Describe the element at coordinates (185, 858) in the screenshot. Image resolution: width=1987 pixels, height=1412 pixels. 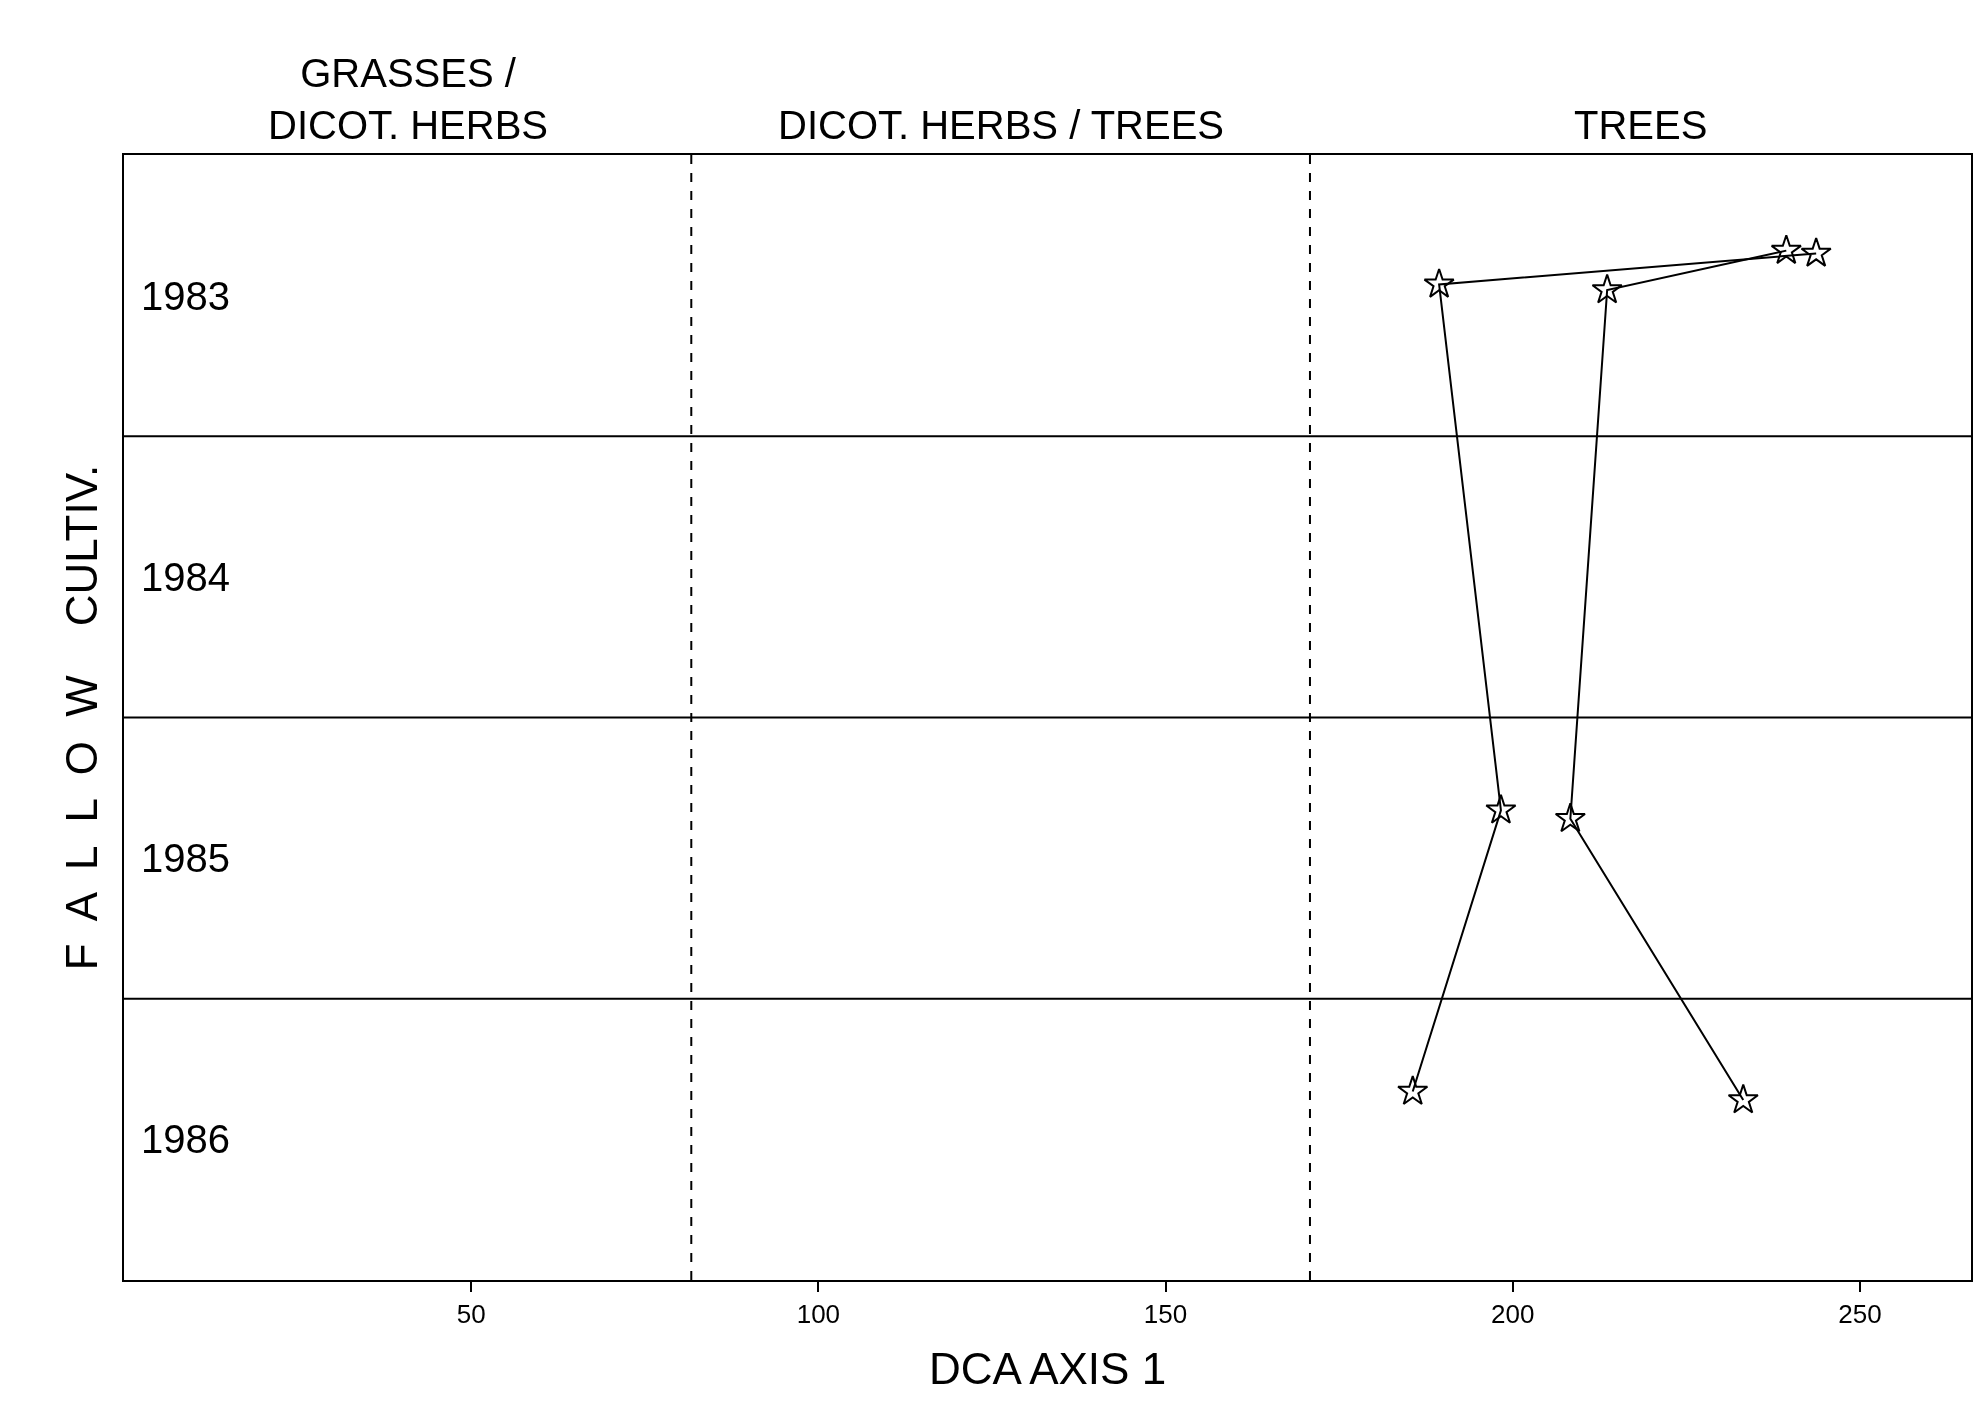
I see `y-tick-label: 1985` at that location.